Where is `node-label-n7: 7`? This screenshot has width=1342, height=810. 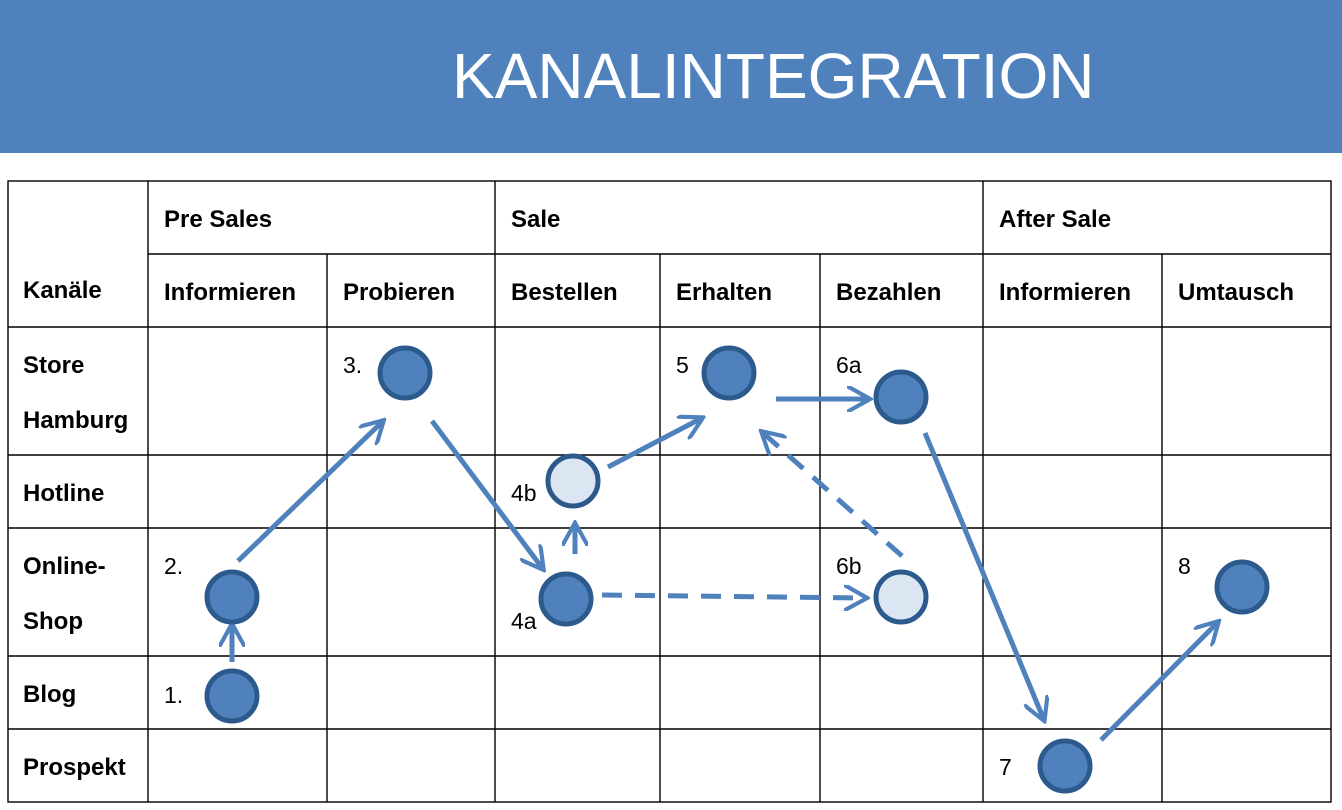 node-label-n7: 7 is located at coordinates (1005, 767).